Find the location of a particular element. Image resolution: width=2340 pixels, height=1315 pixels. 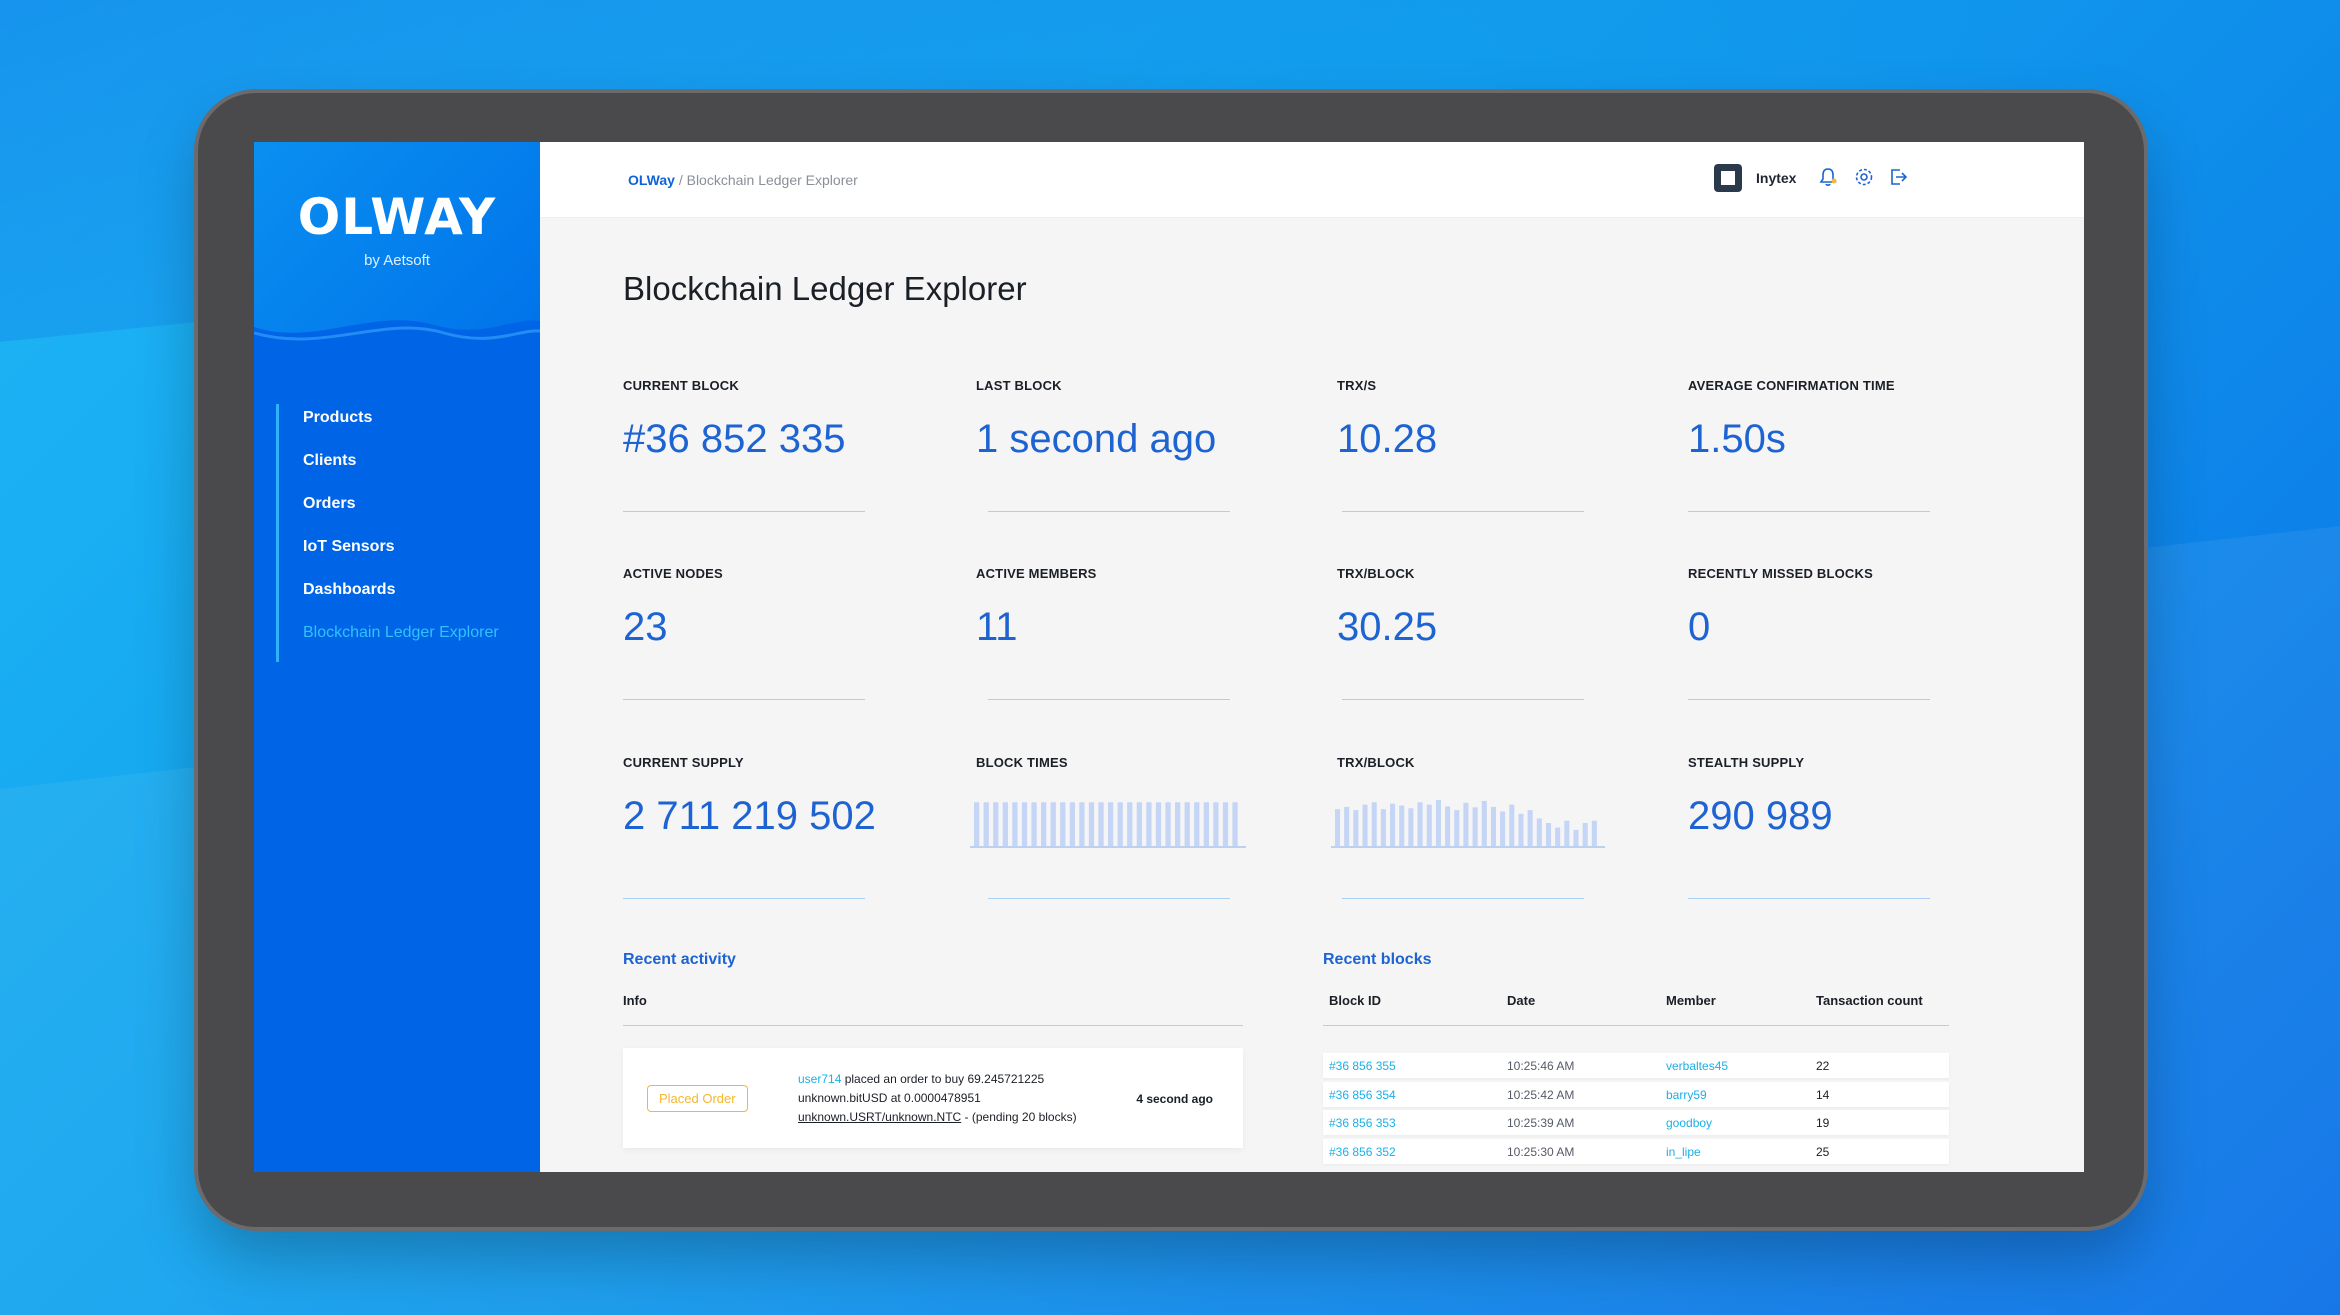

transaction-count: 19 is located at coordinates (1823, 1123).